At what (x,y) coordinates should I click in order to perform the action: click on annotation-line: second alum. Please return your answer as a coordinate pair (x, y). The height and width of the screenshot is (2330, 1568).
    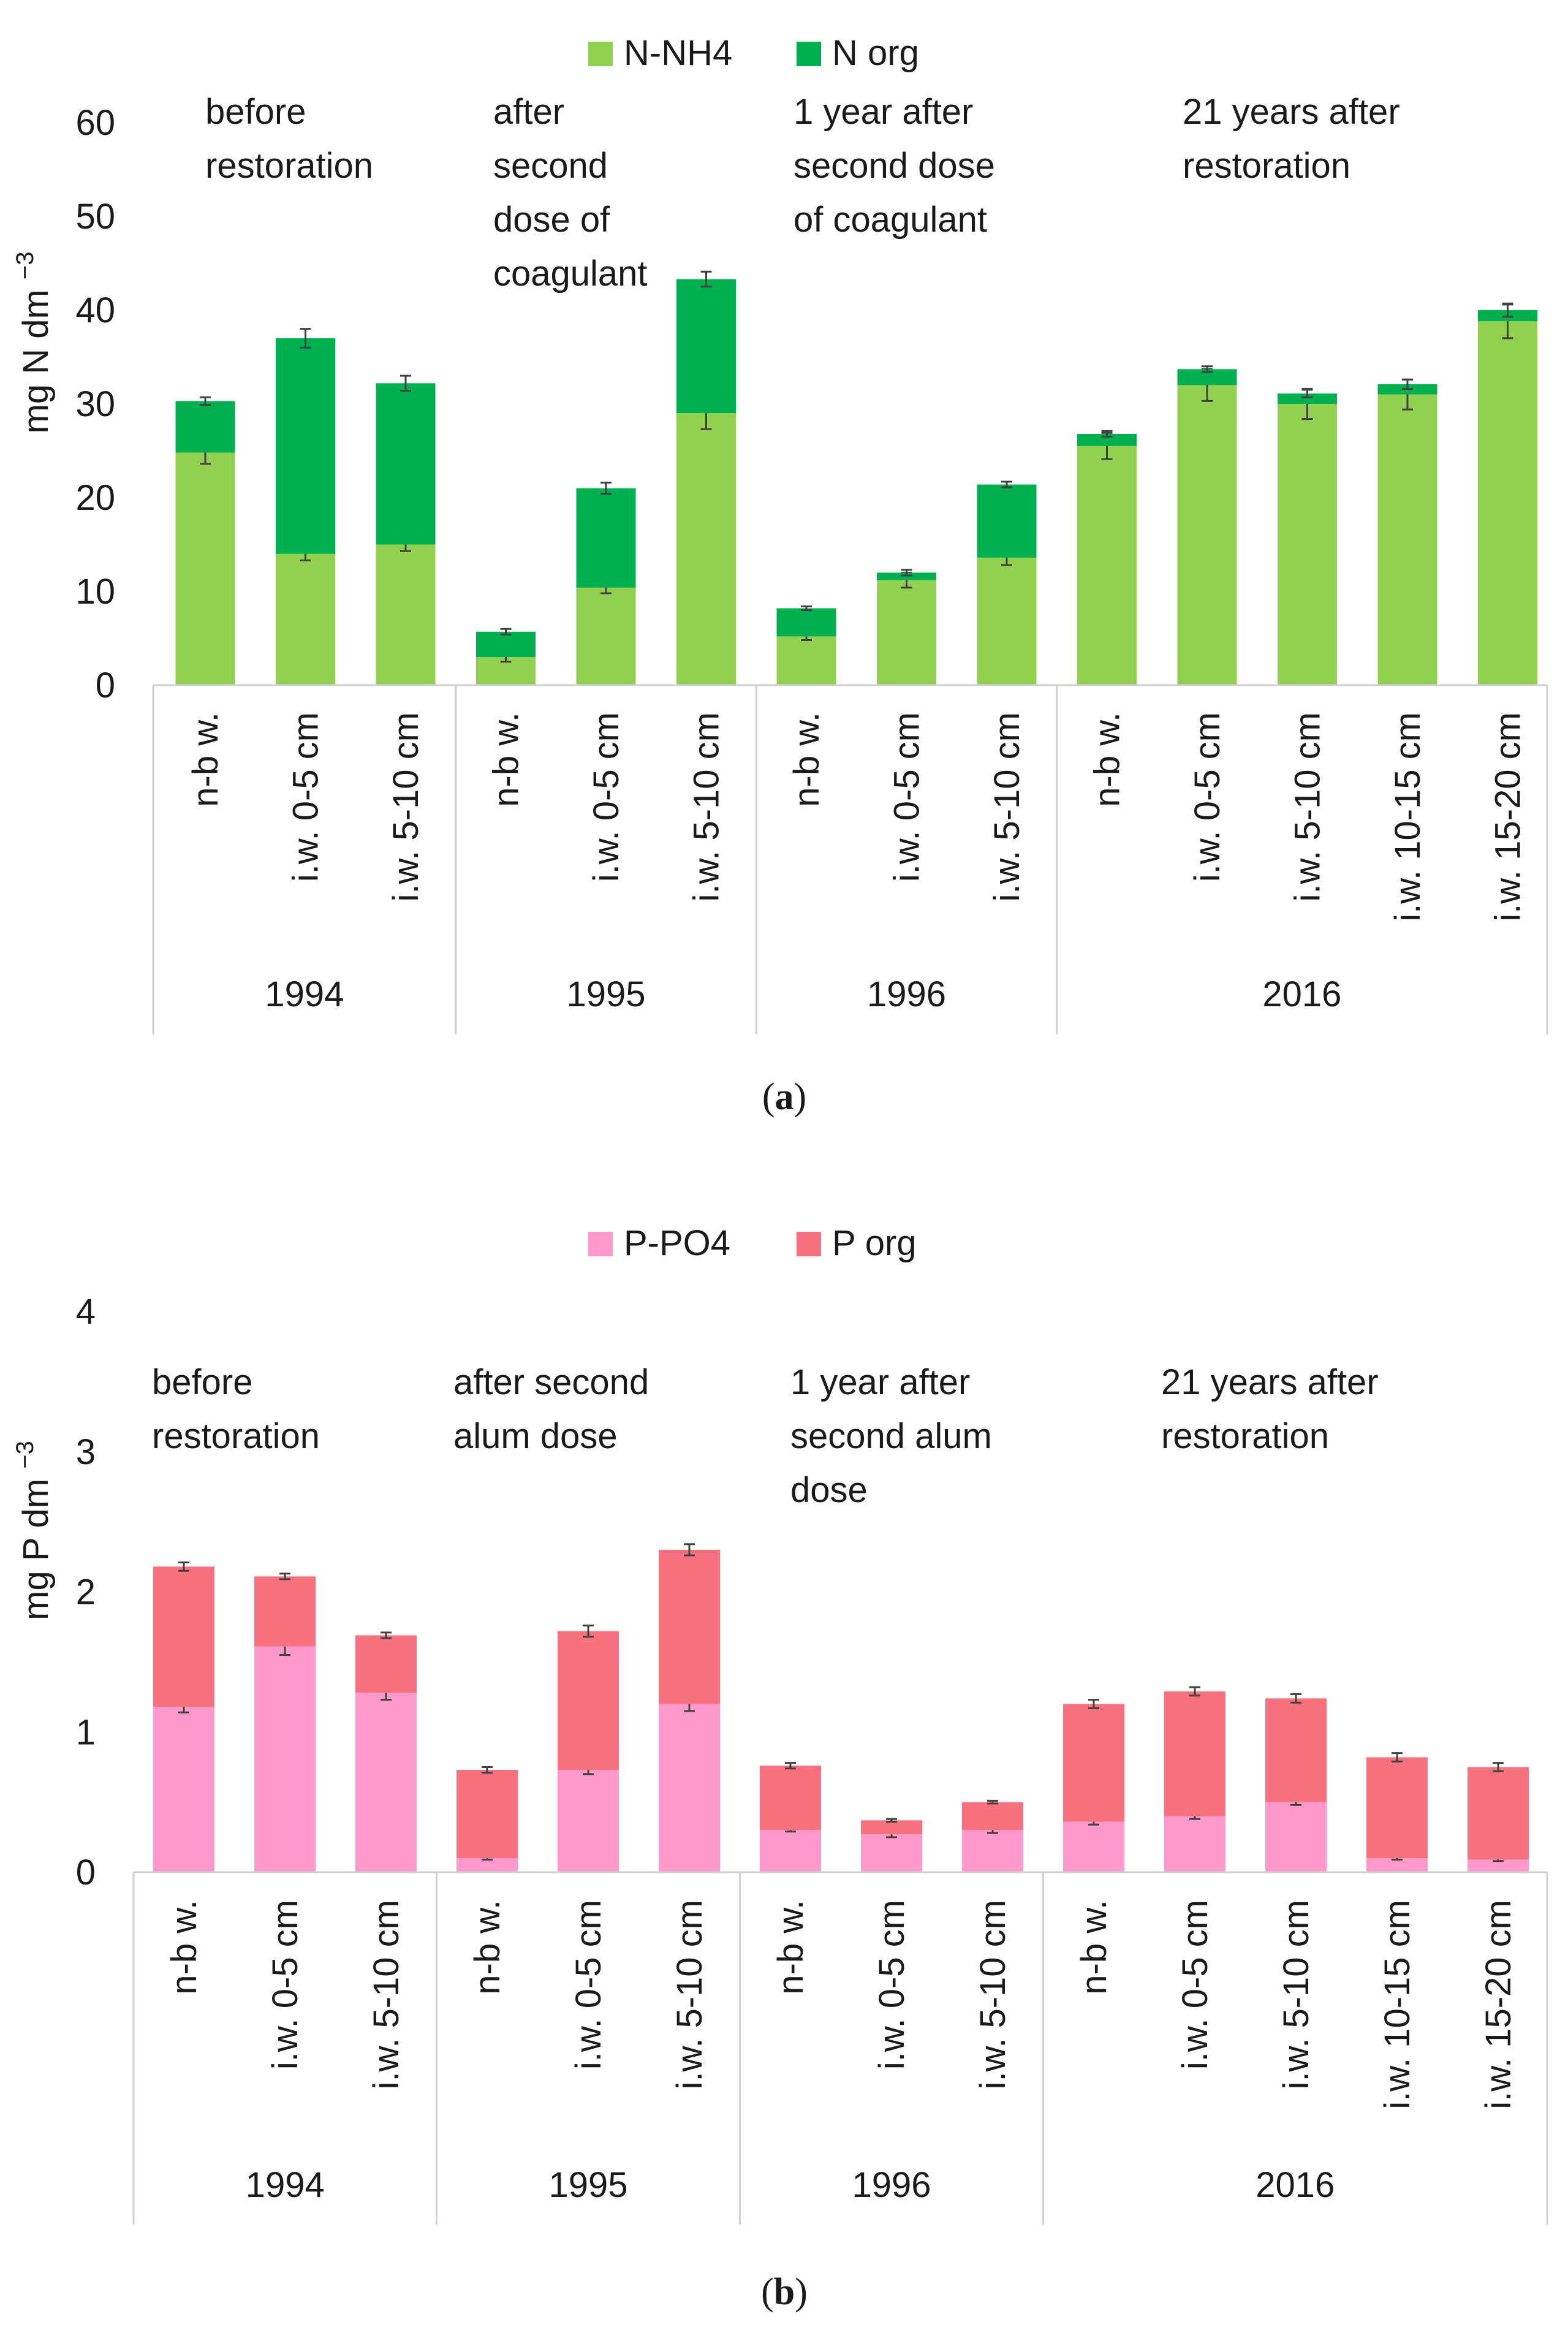
    Looking at the image, I should click on (891, 1436).